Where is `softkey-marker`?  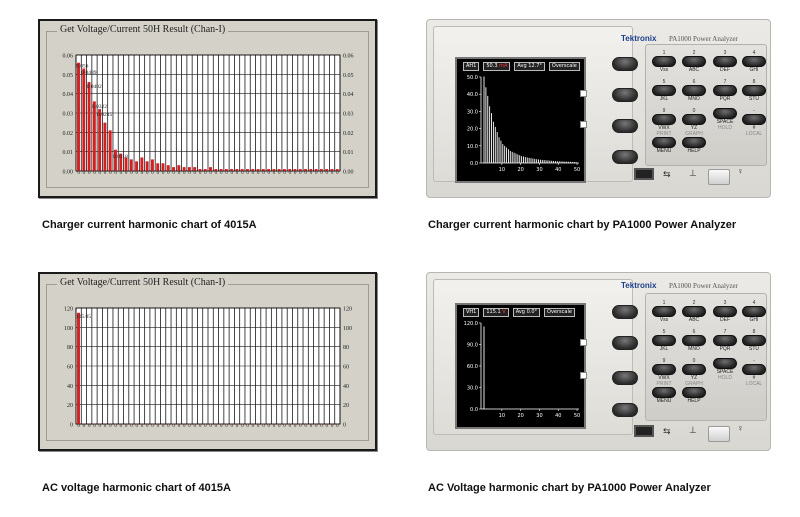
softkey-marker is located at coordinates (583, 375).